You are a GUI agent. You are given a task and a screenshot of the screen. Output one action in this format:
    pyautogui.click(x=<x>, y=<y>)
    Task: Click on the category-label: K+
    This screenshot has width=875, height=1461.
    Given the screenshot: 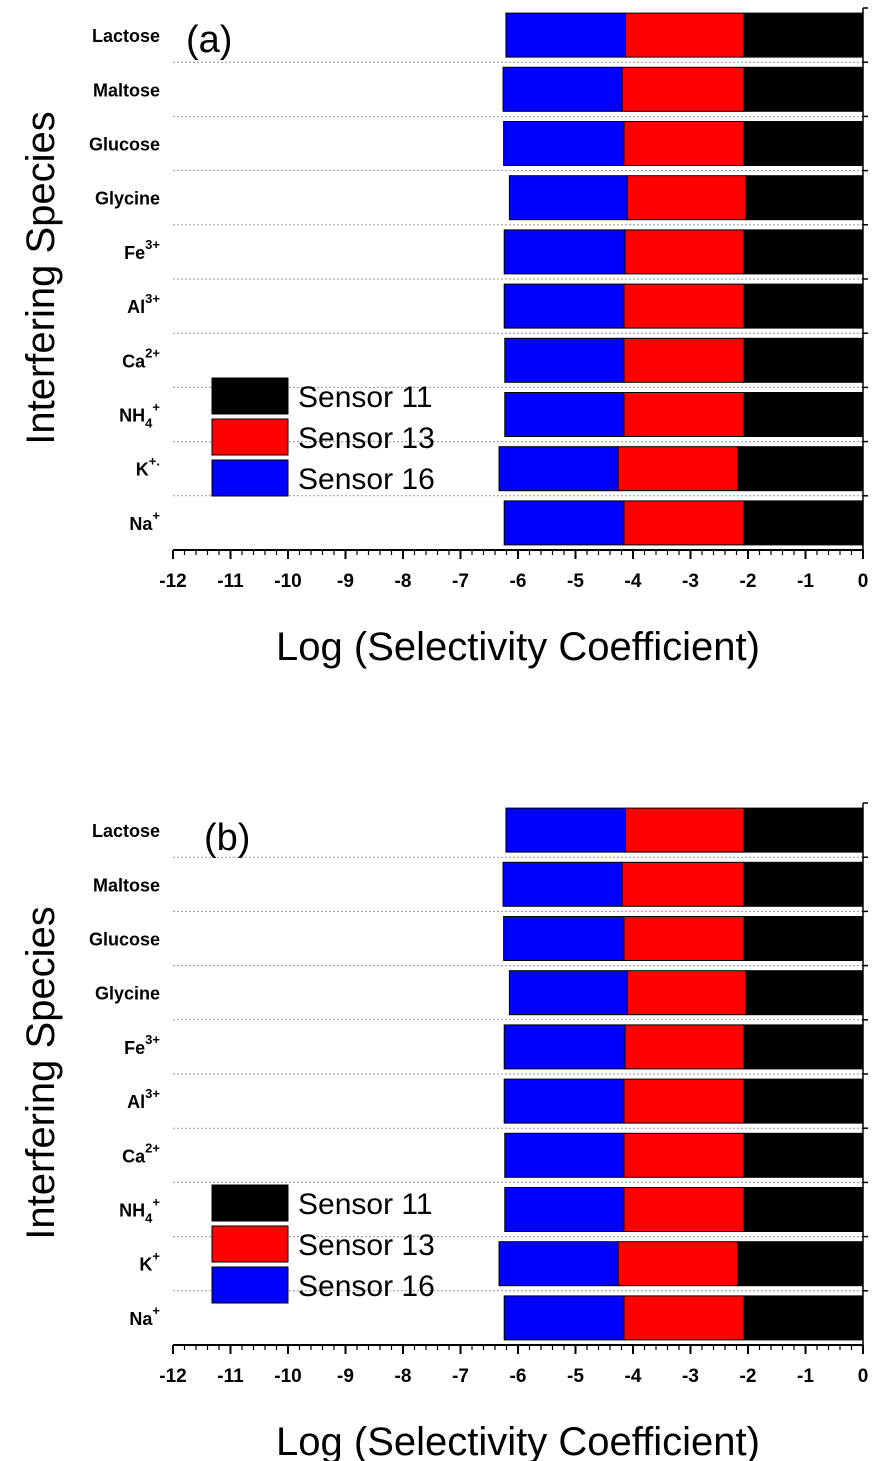 What is the action you would take?
    pyautogui.click(x=149, y=1262)
    